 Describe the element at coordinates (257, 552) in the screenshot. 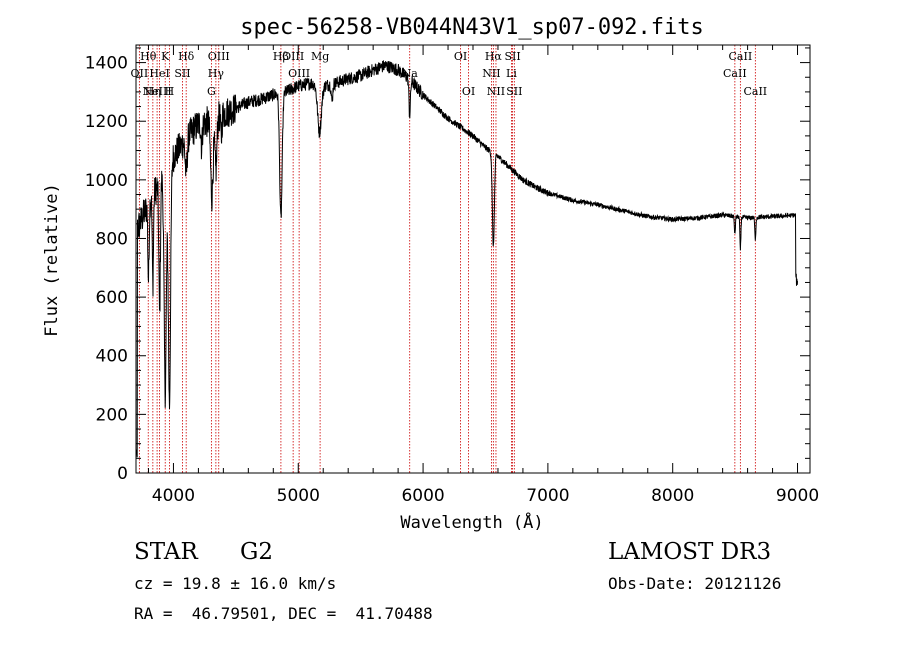

I see `object-subclass: G2` at that location.